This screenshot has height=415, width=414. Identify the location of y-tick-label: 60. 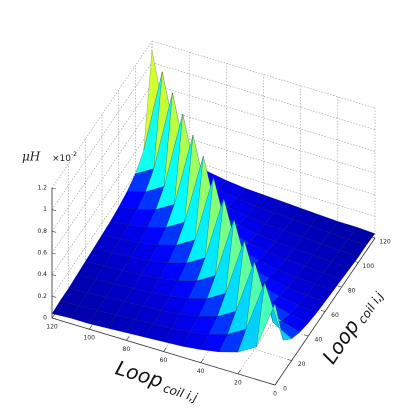
(335, 315).